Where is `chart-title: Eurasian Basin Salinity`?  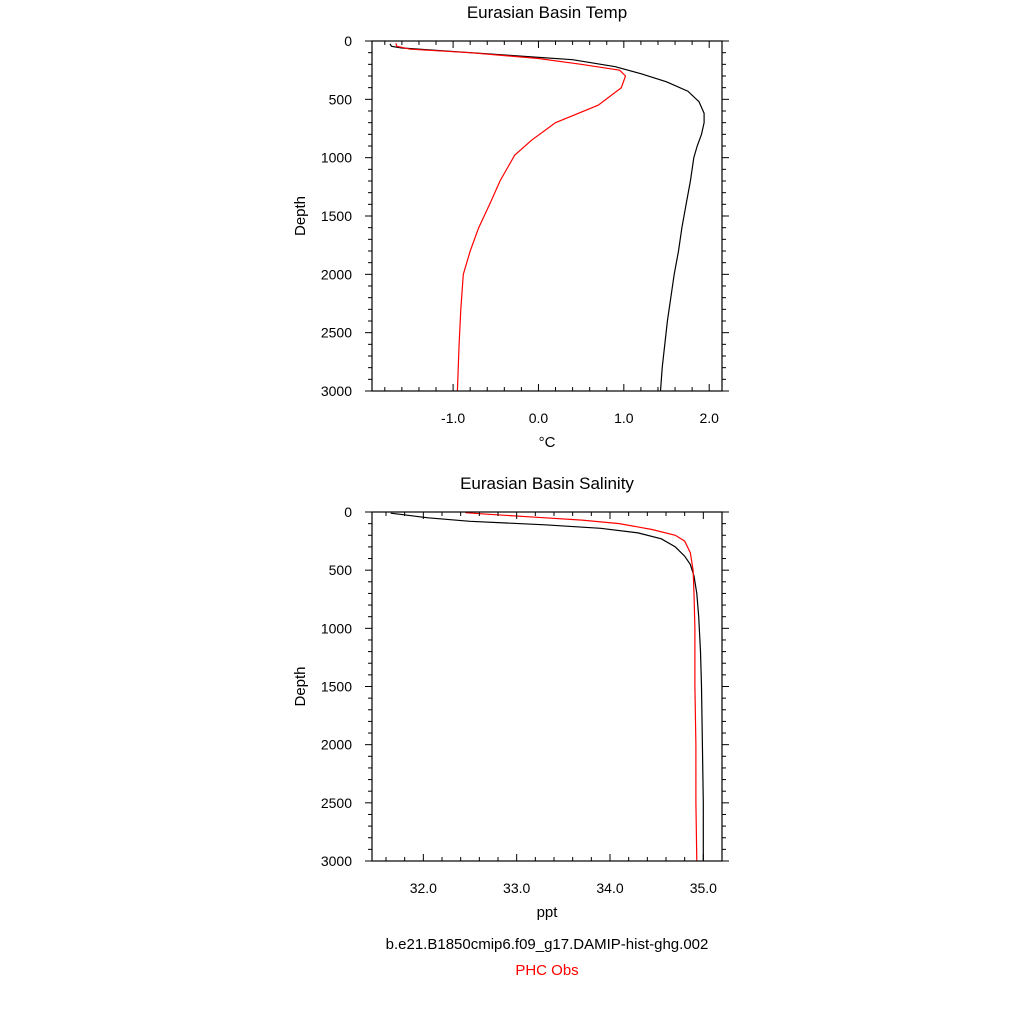
chart-title: Eurasian Basin Salinity is located at coordinates (547, 483).